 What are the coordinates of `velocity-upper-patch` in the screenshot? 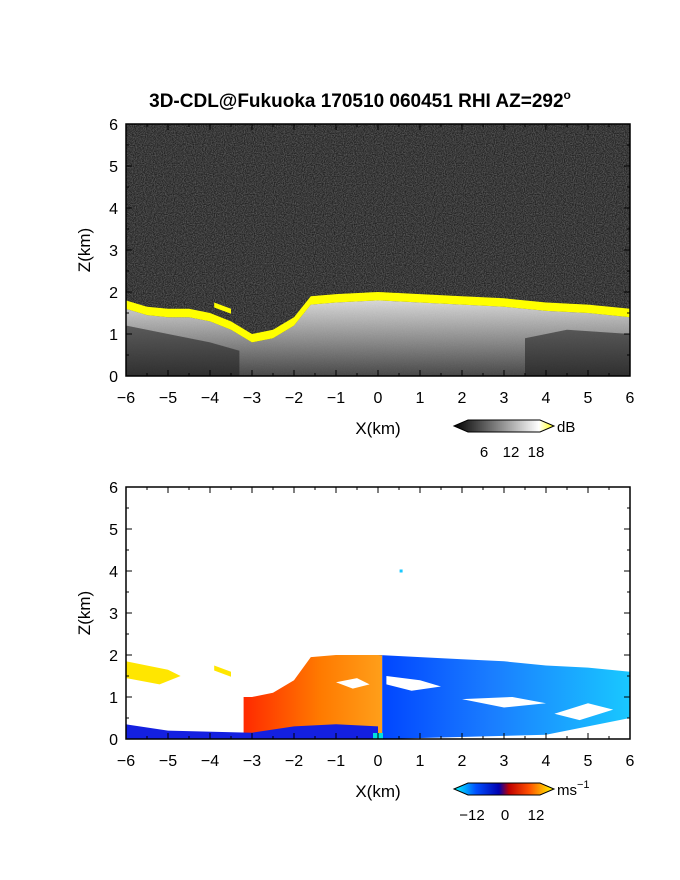 It's located at (222, 671).